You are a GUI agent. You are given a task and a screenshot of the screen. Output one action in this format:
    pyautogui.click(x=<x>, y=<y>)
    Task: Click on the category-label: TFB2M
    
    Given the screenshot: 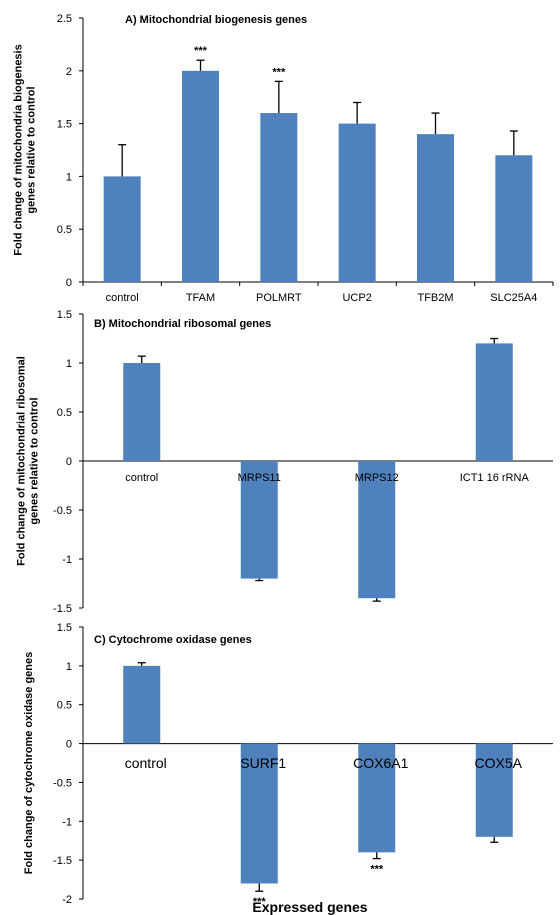 What is the action you would take?
    pyautogui.click(x=435, y=298)
    